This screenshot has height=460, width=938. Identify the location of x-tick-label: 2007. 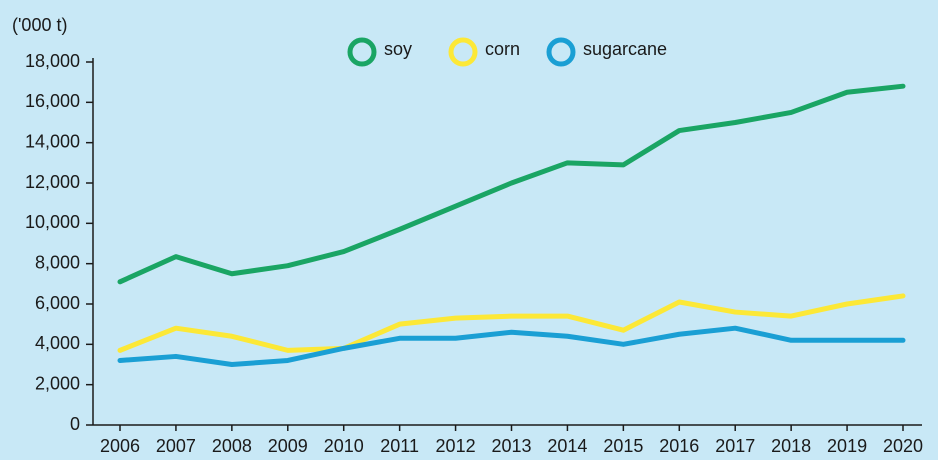
(176, 446).